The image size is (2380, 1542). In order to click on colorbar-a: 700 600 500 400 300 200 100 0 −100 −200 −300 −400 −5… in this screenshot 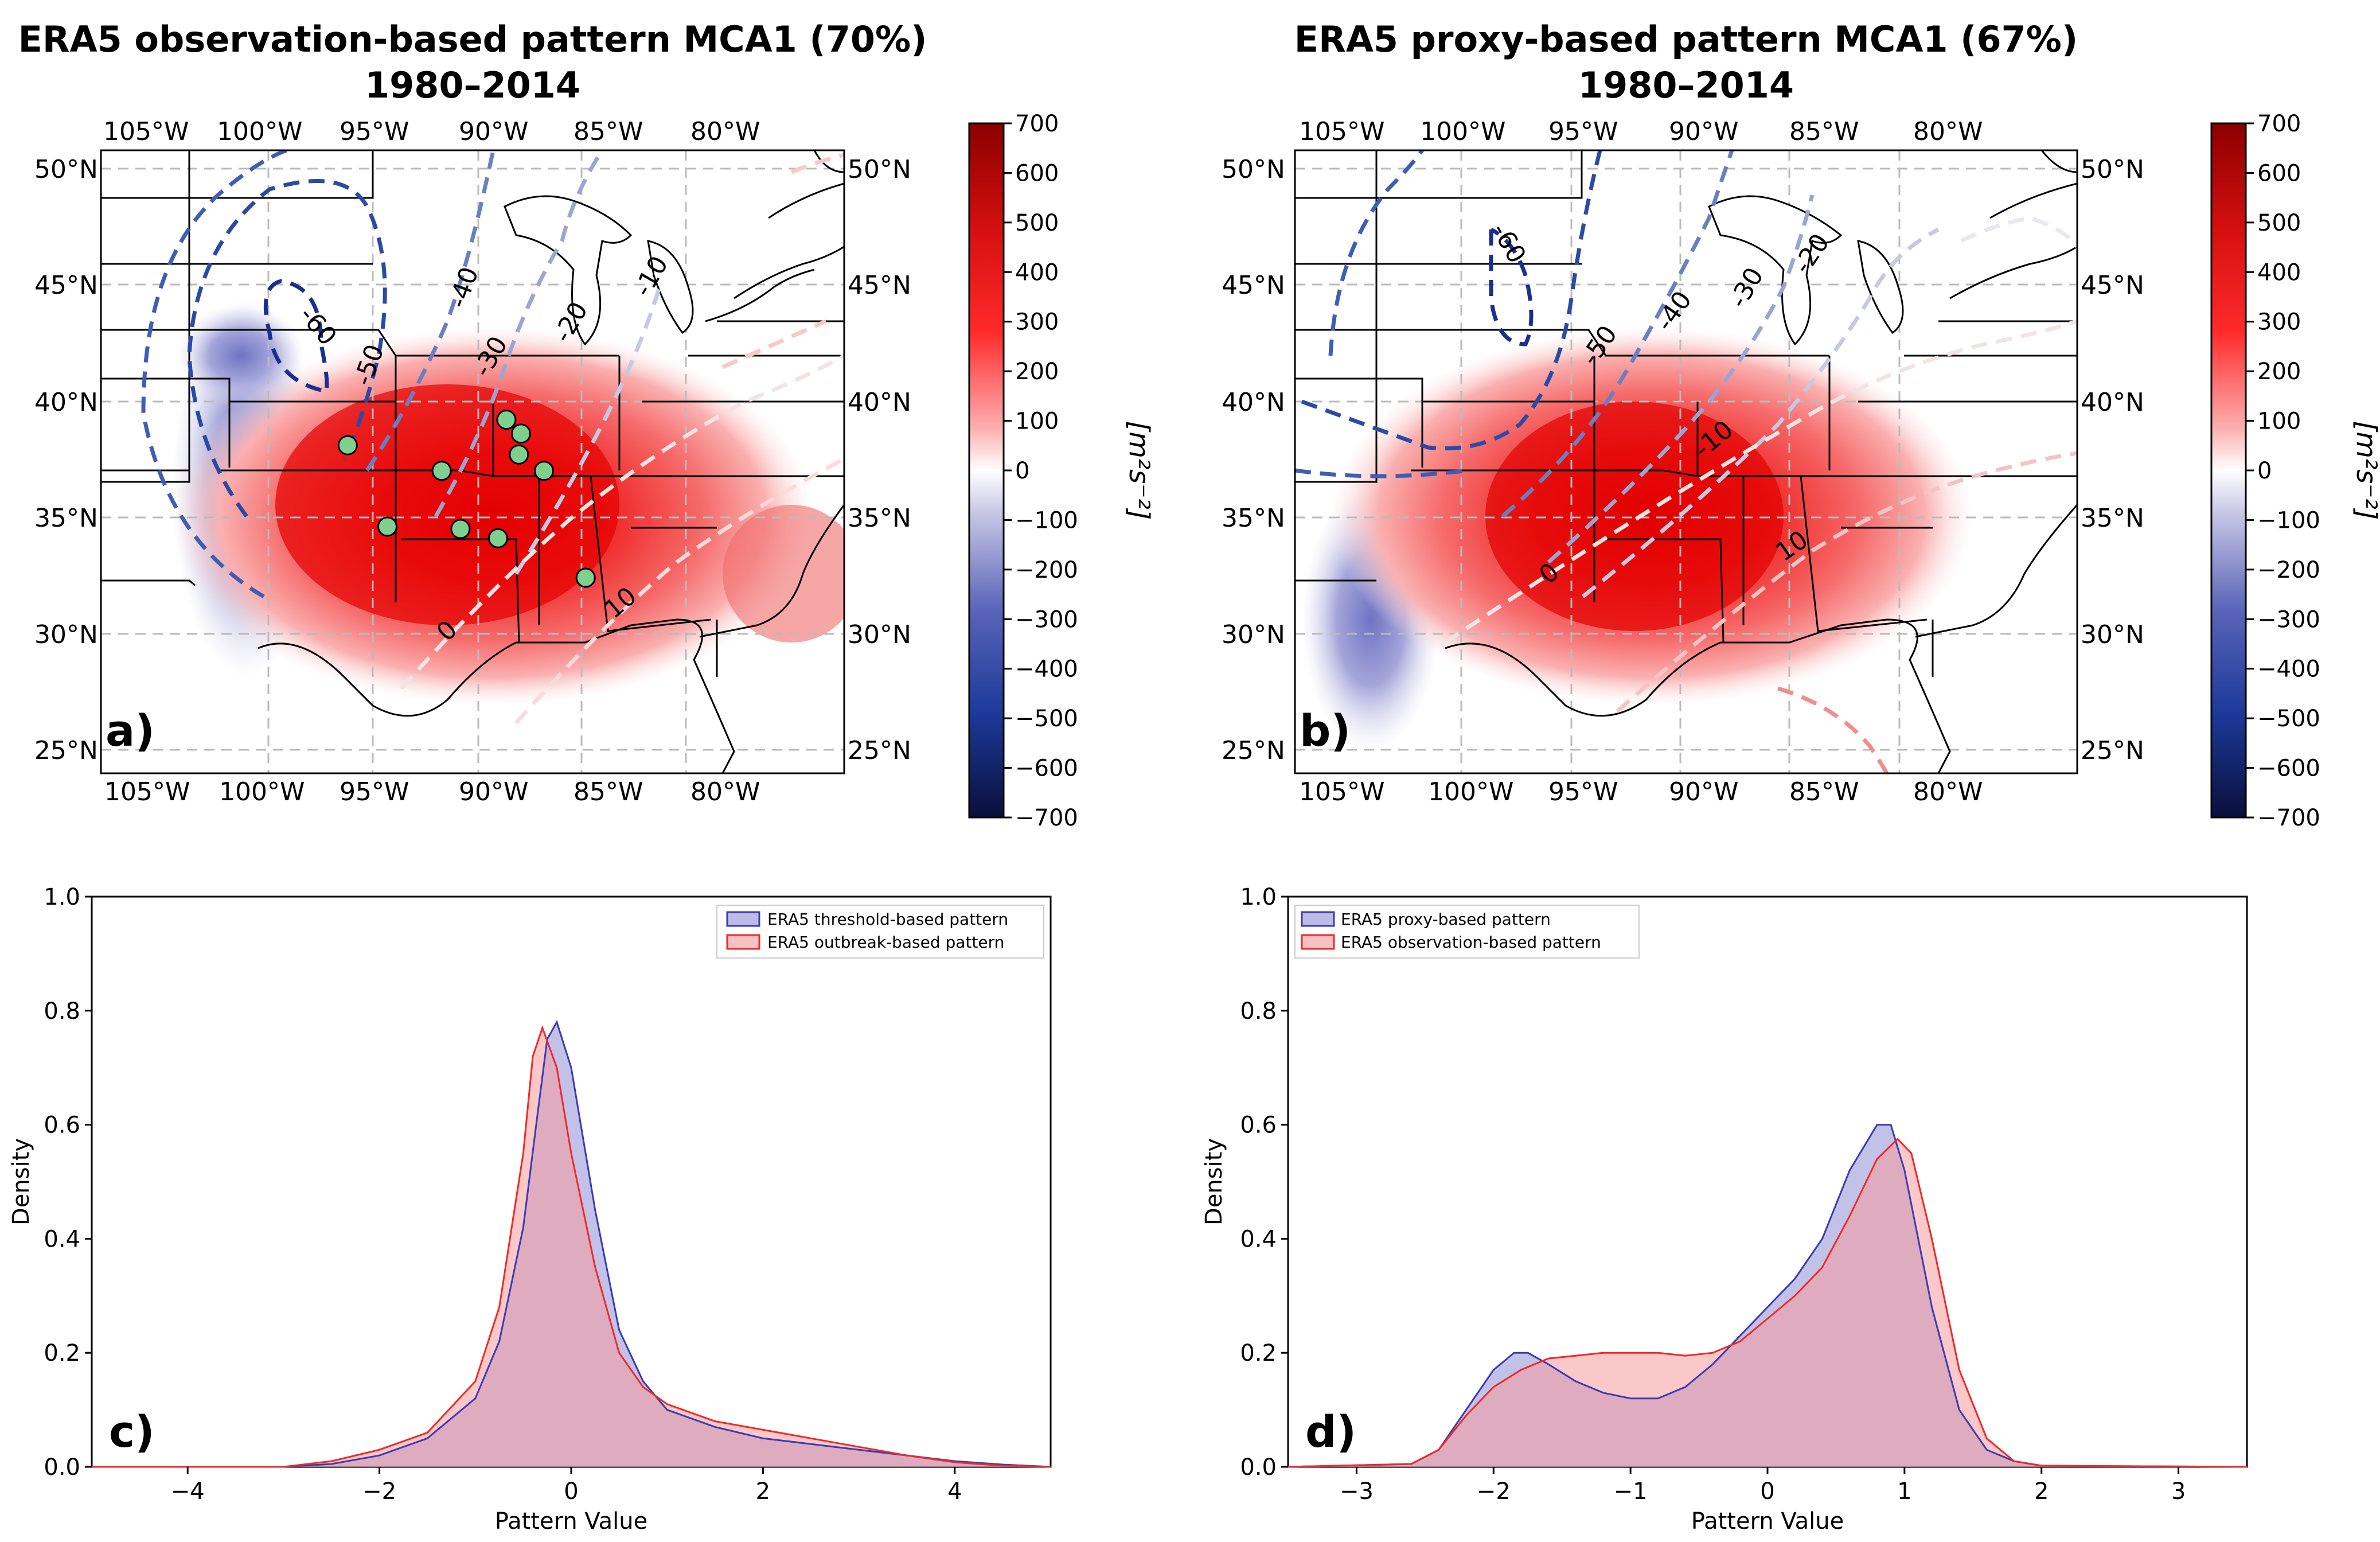, I will do `click(1062, 471)`.